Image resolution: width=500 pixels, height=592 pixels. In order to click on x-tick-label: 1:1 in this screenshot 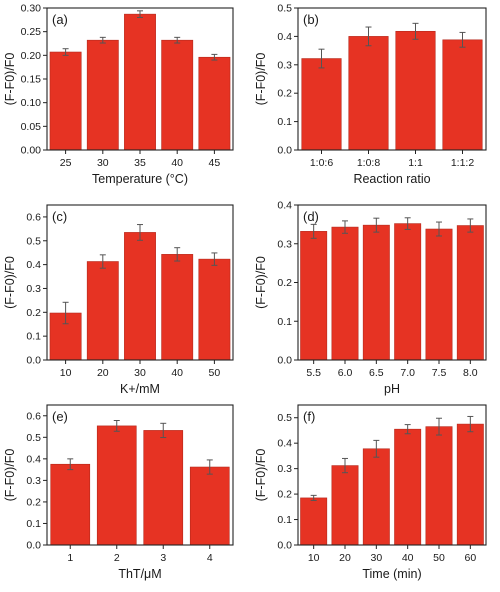, I will do `click(415, 163)`.